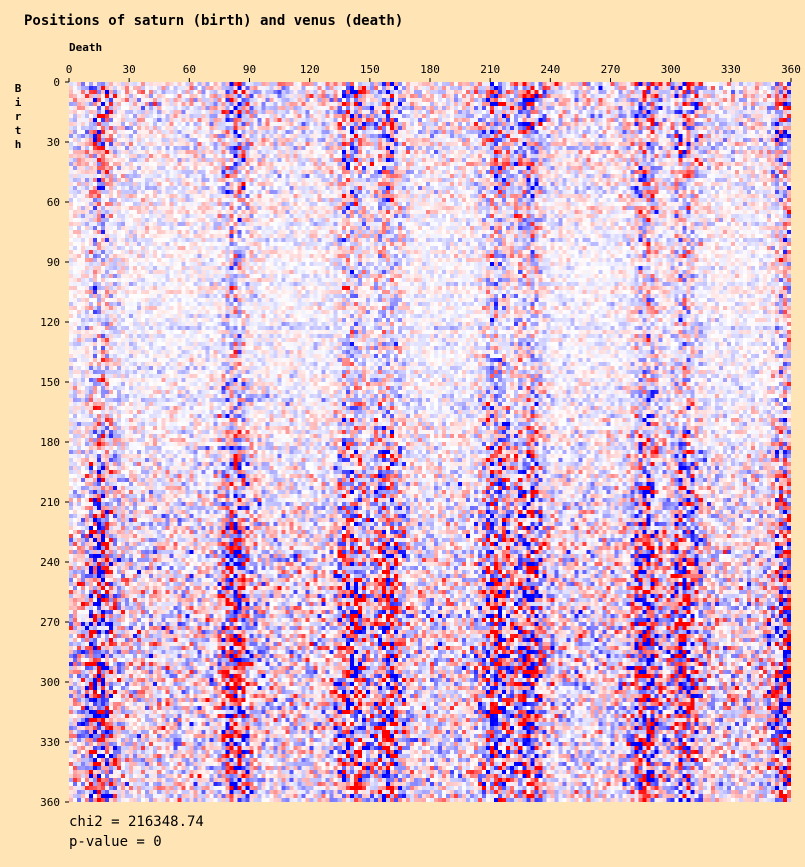 The width and height of the screenshot is (805, 867). Describe the element at coordinates (50, 382) in the screenshot. I see `y-tick-label: 150` at that location.